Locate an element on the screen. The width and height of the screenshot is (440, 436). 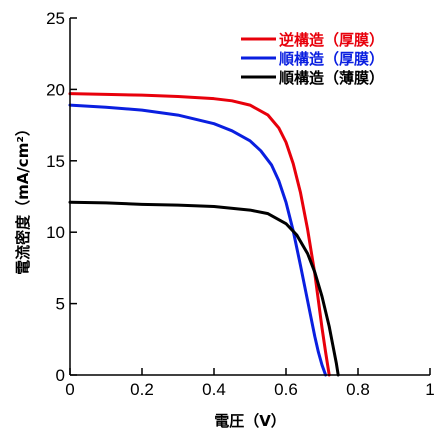
x-tick-label: 0.8 is located at coordinates (358, 389).